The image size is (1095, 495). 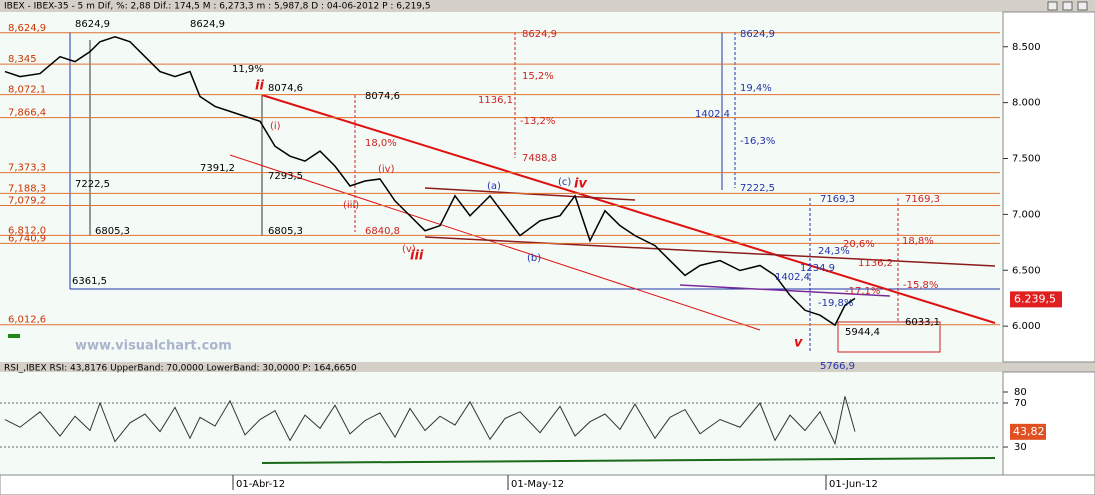 I want to click on level-label: 8,072,1, so click(x=27, y=90).